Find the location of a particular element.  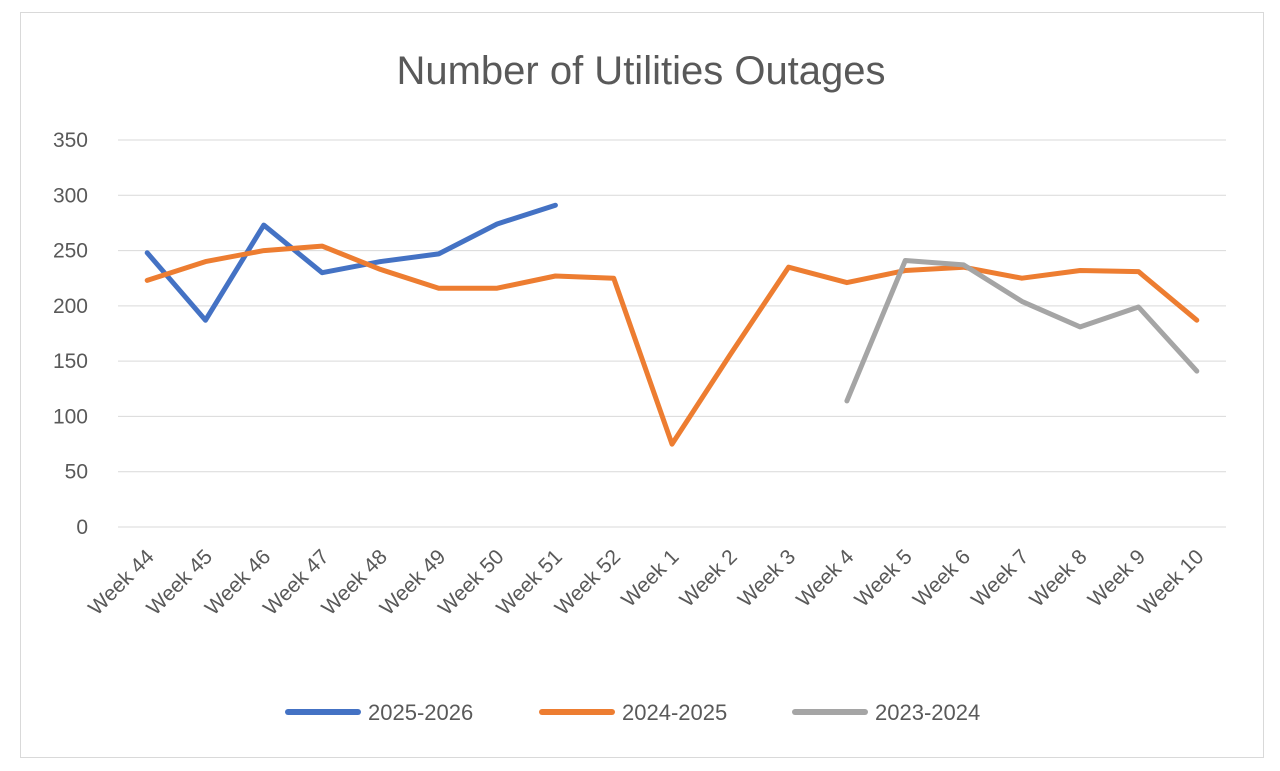

series-line-2023-2024 is located at coordinates (1022, 331).